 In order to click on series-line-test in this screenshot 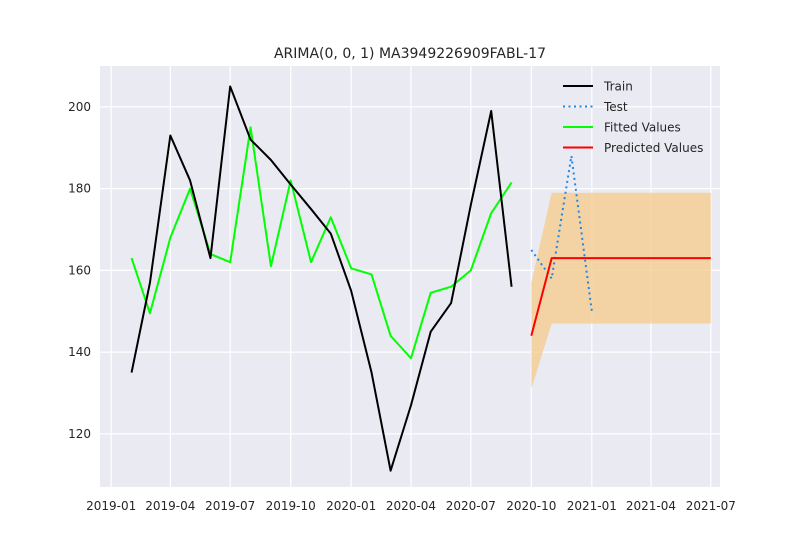, I will do `click(561, 233)`.